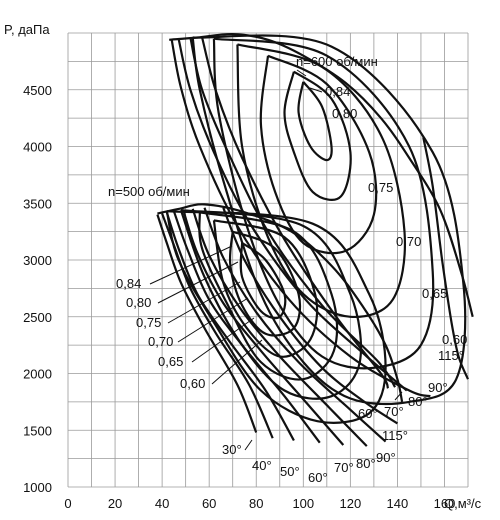 This screenshot has height=520, width=500. Describe the element at coordinates (37, 317) in the screenshot. I see `y-tick-label: 2500` at that location.